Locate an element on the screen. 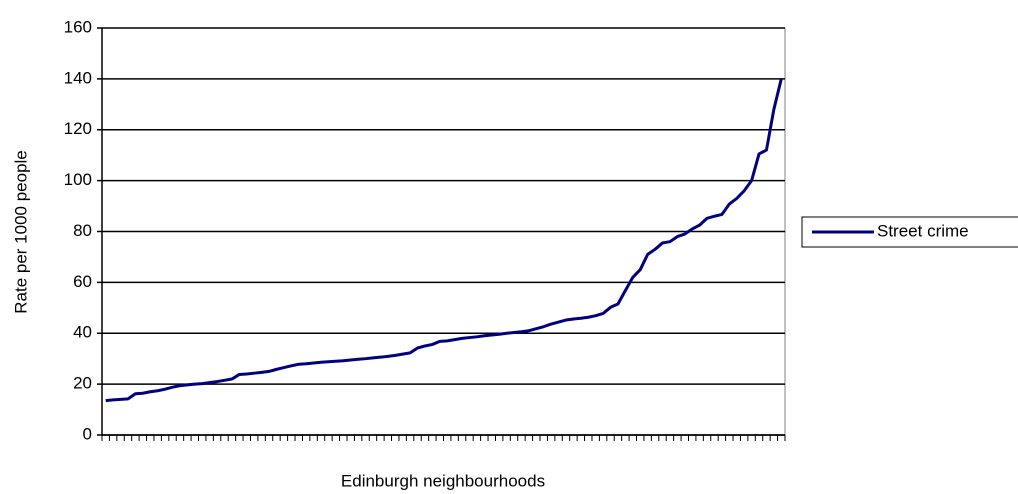 This screenshot has height=494, width=1018. y-tick-label: 160 is located at coordinates (78, 26).